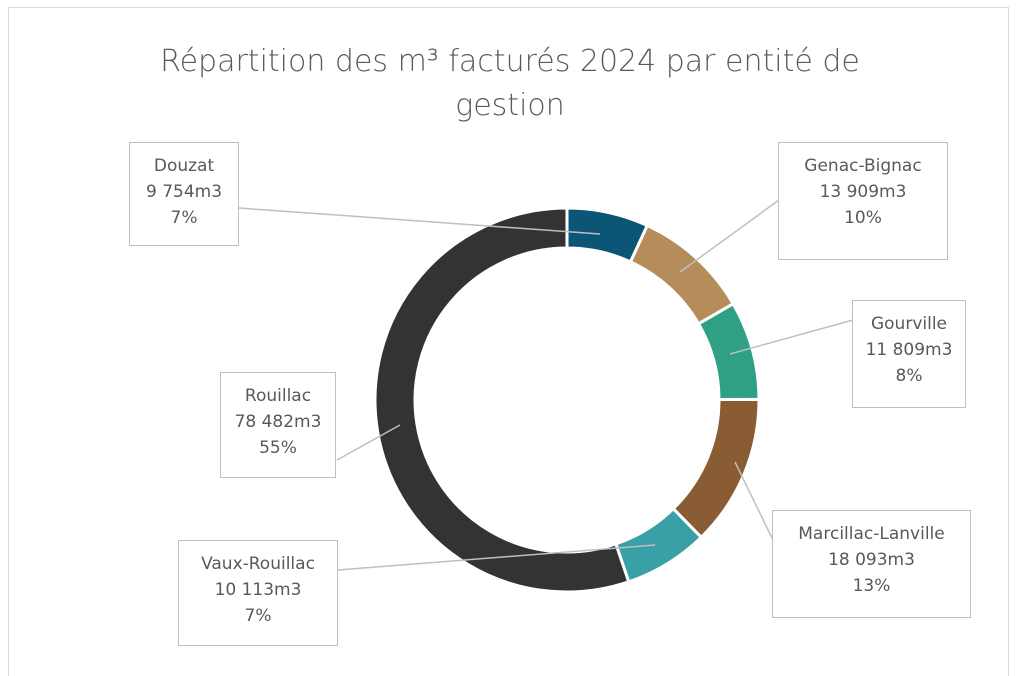 This screenshot has width=1019, height=676. I want to click on label-category: Genac-Bignac, so click(863, 166).